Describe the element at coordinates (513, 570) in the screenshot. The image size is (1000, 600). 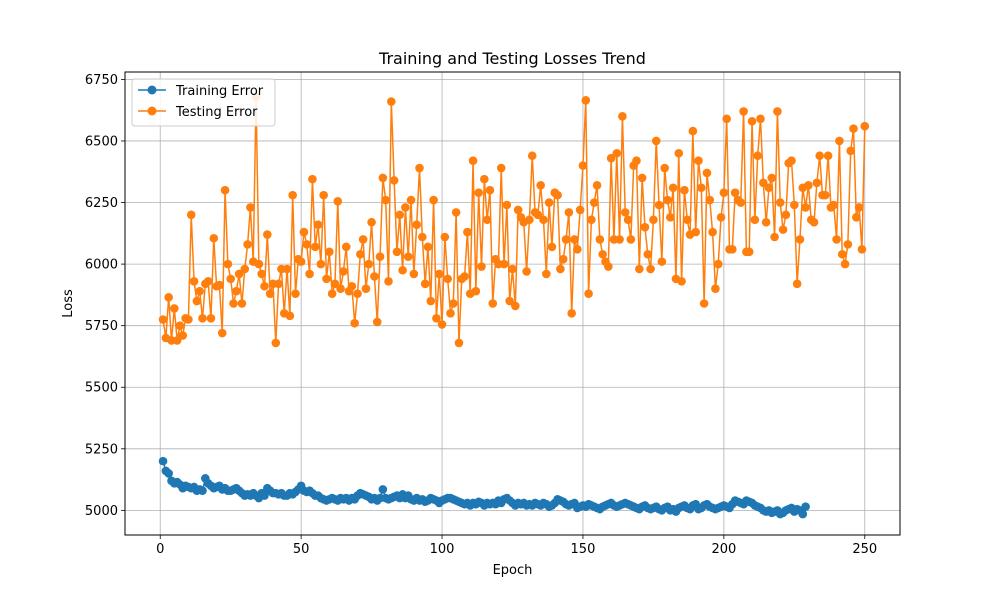
I see `x-axis-label: Epoch` at that location.